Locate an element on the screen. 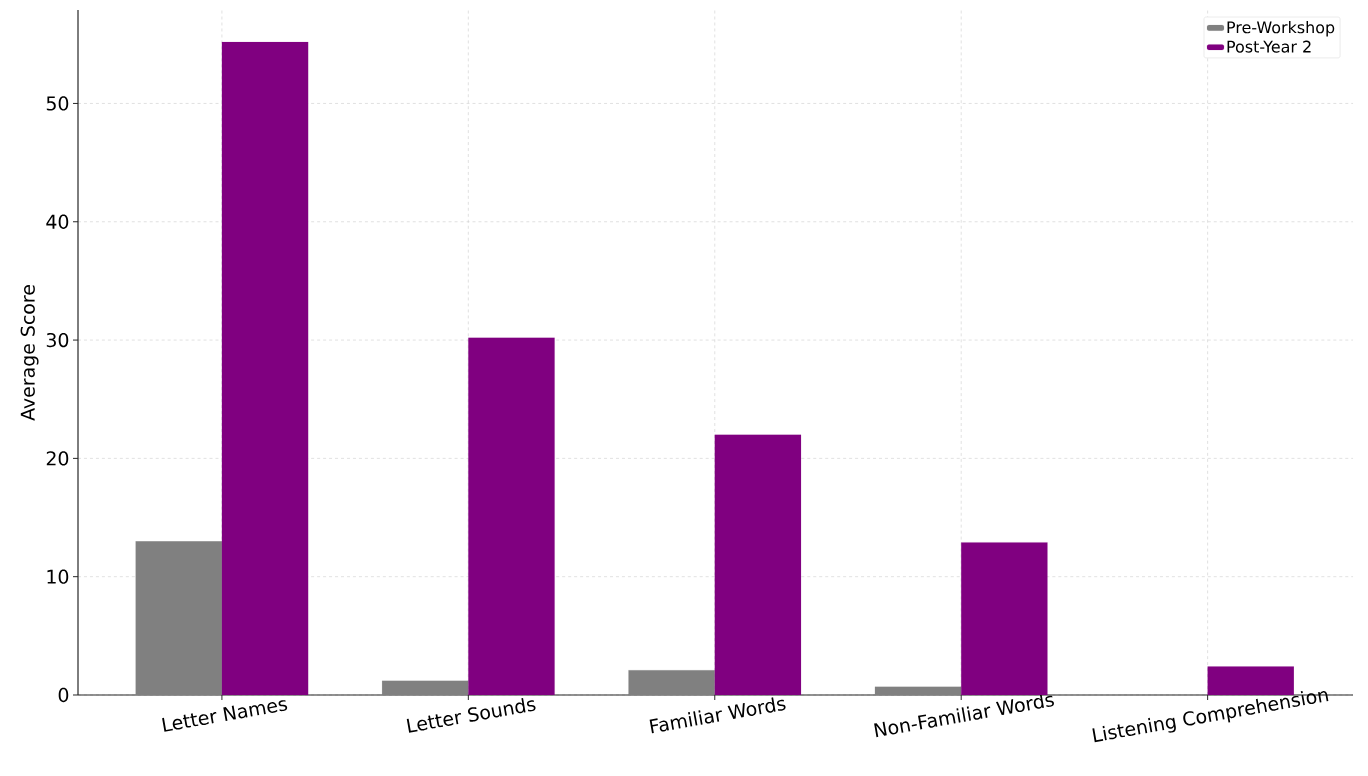 Image resolution: width=1368 pixels, height=776 pixels. x-tick-label: Letter Names is located at coordinates (225, 716).